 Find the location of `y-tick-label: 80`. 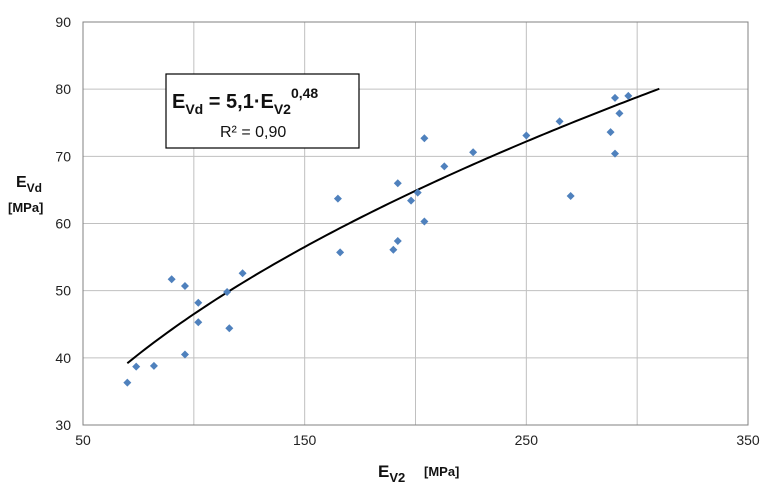

y-tick-label: 80 is located at coordinates (63, 89).